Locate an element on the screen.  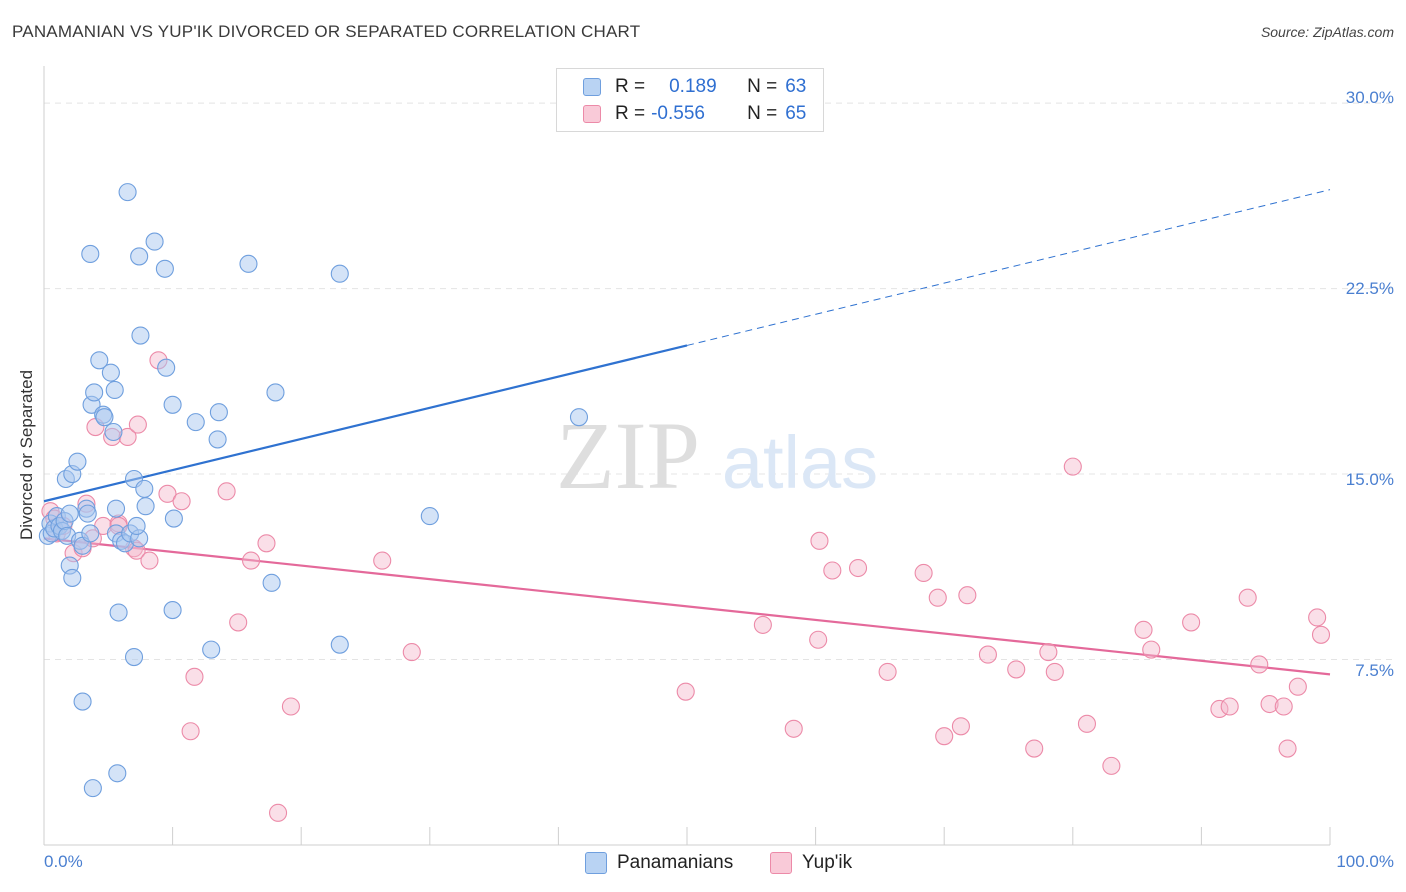
x-tick-label: 100.0% is located at coordinates (1365, 861).